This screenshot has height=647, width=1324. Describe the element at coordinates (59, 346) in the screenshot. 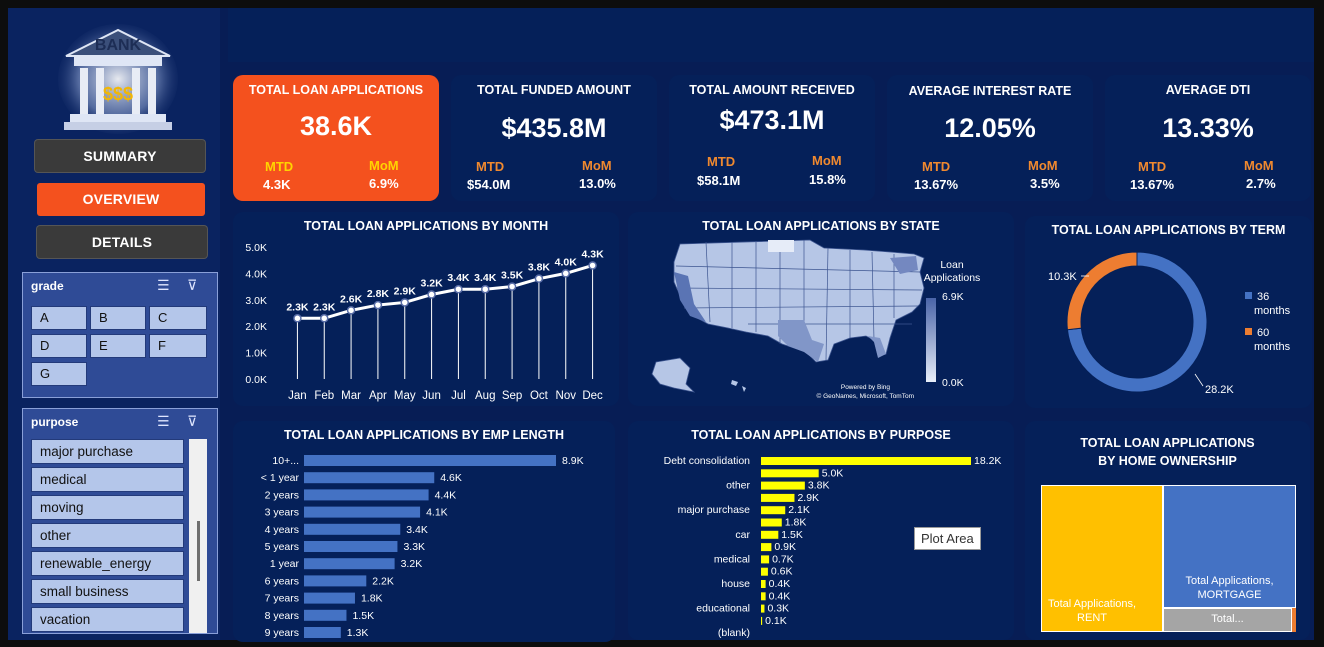

I see `grade-chip-d: D` at that location.